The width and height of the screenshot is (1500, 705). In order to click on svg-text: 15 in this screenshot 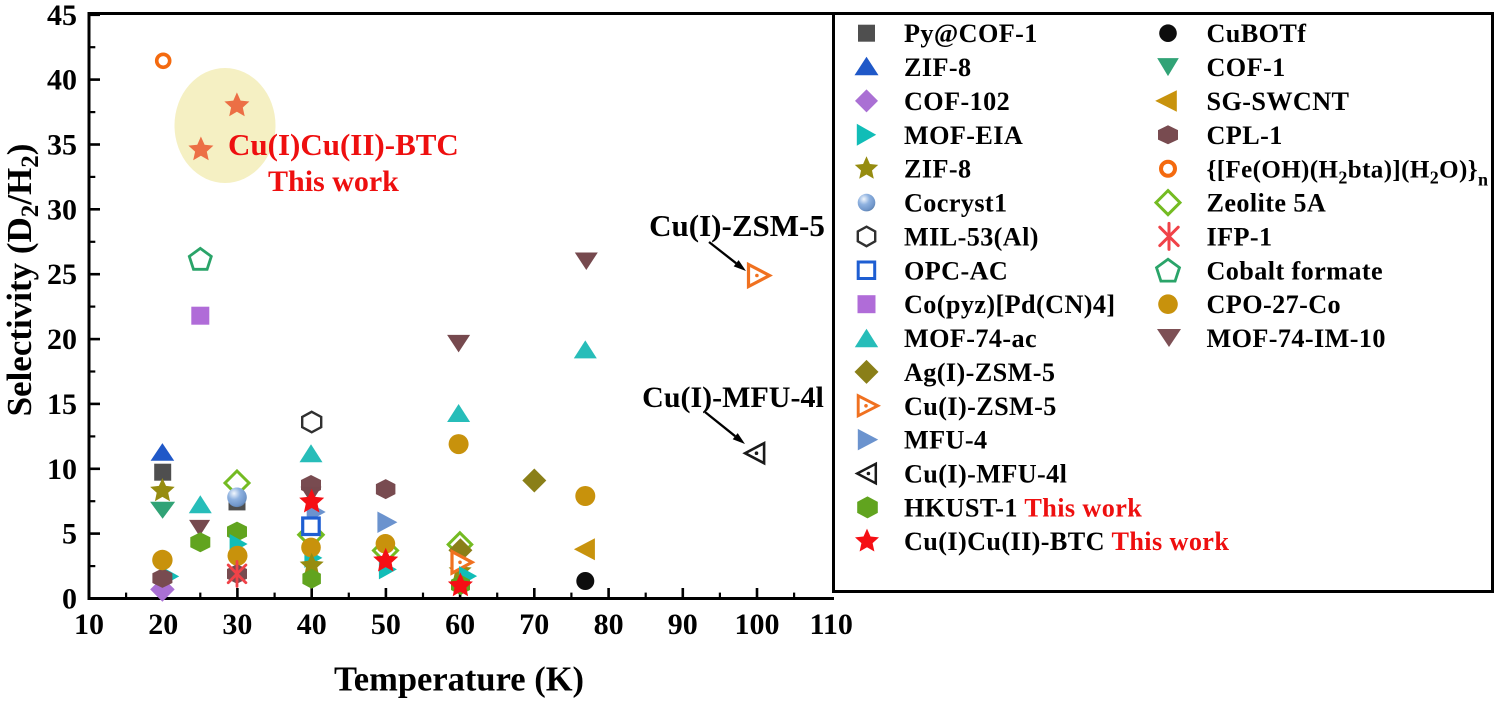, I will do `click(62, 404)`.